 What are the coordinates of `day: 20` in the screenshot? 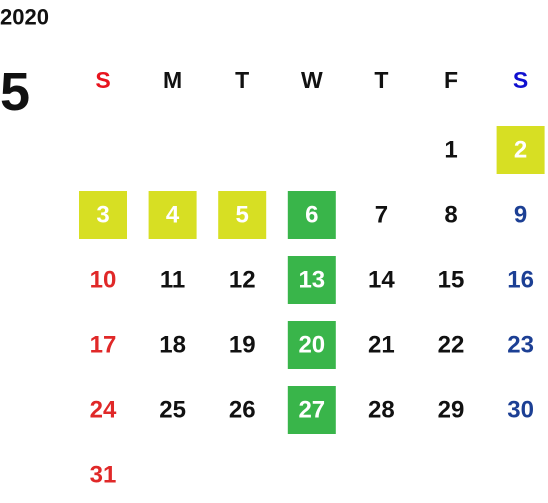 It's located at (311, 345).